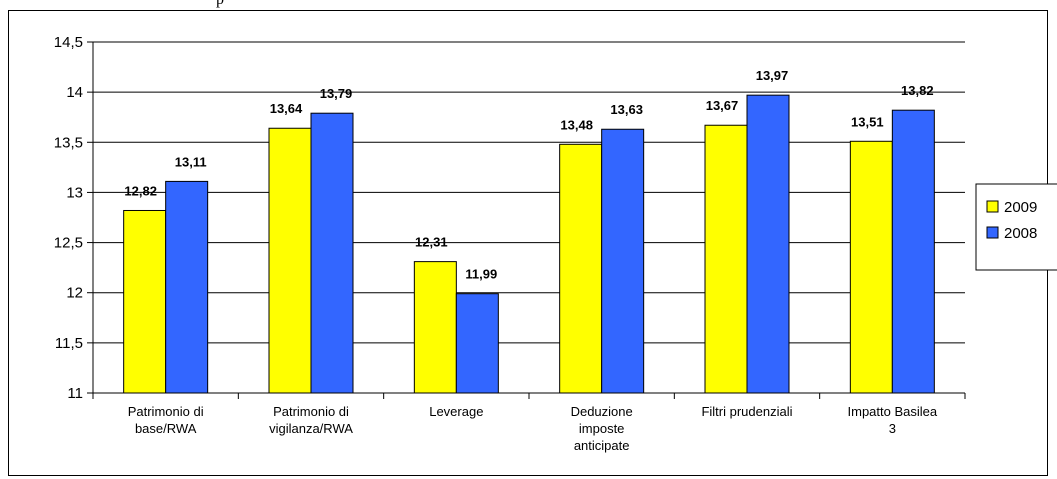 Image resolution: width=1057 pixels, height=479 pixels. Describe the element at coordinates (220, 4) in the screenshot. I see `page-text-fragment: p` at that location.